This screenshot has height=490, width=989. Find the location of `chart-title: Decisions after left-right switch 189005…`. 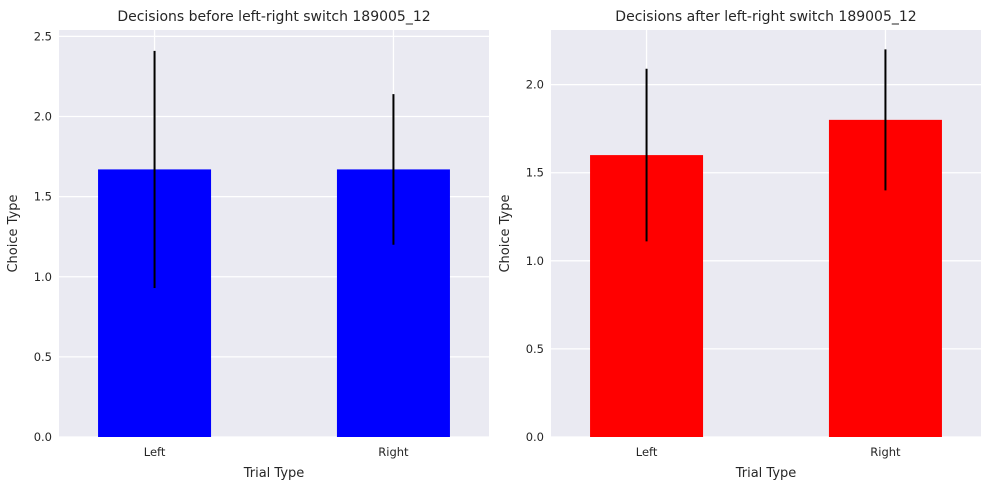

chart-title: Decisions after left-right switch 189005… is located at coordinates (765, 17).